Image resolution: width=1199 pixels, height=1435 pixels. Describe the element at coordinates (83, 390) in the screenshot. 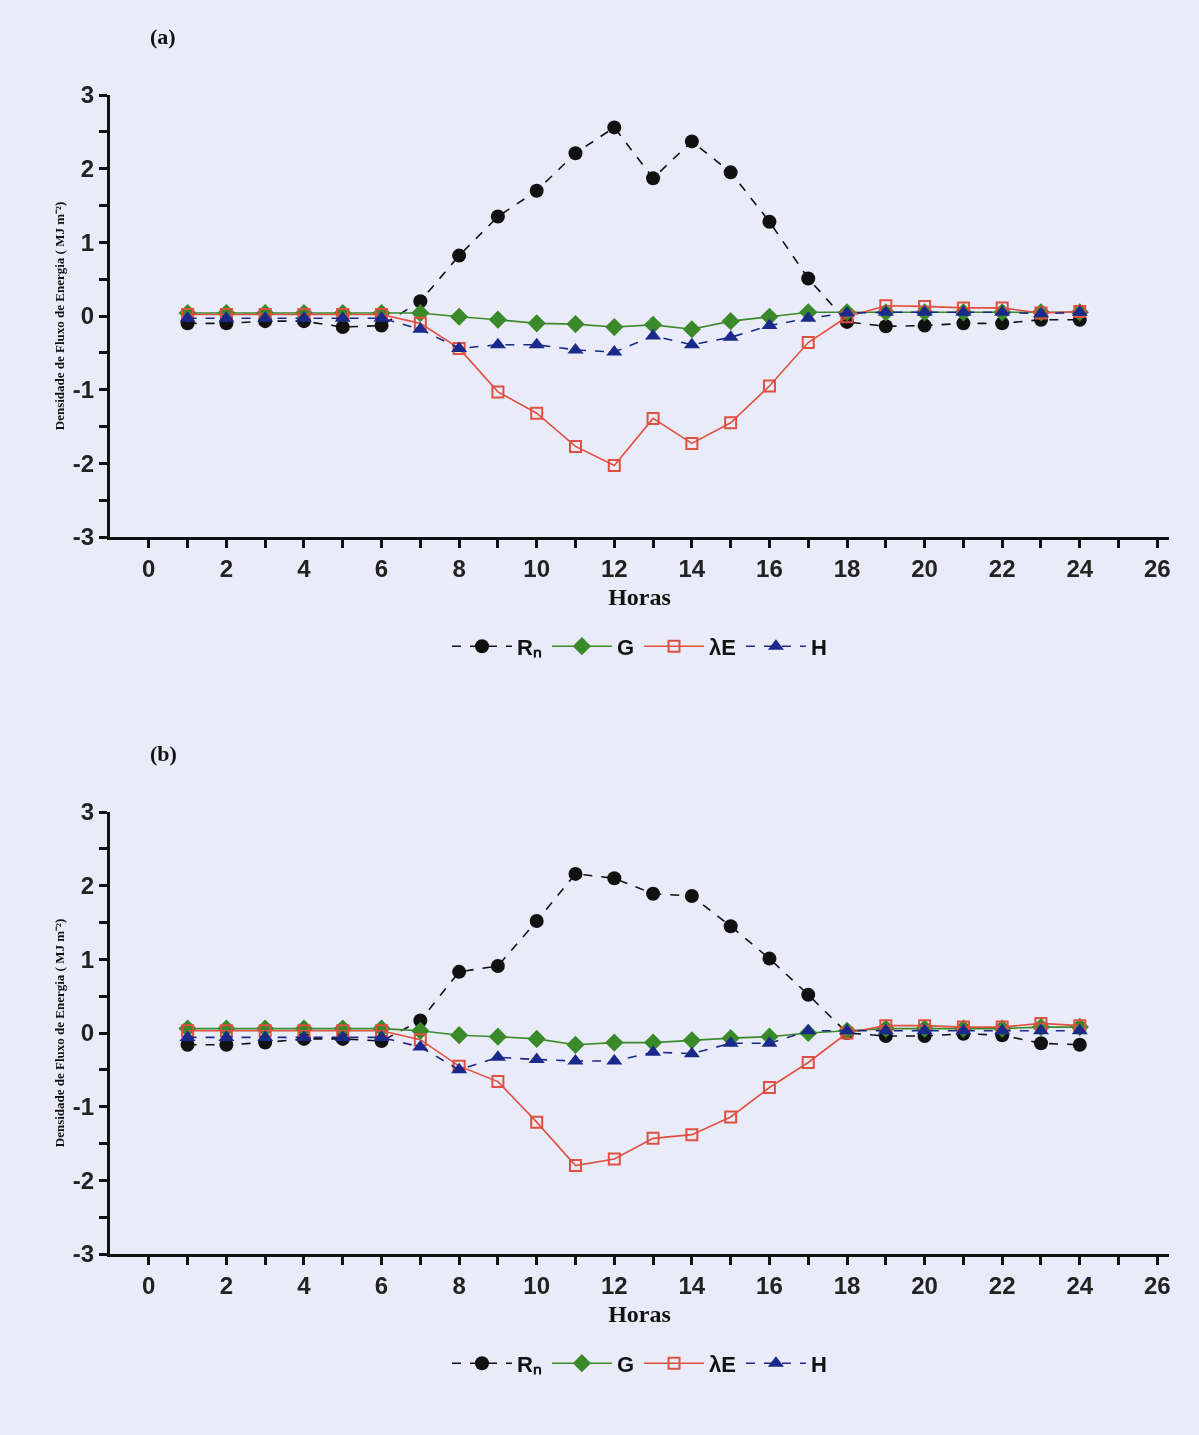

I see `y-tick-label: -1` at that location.